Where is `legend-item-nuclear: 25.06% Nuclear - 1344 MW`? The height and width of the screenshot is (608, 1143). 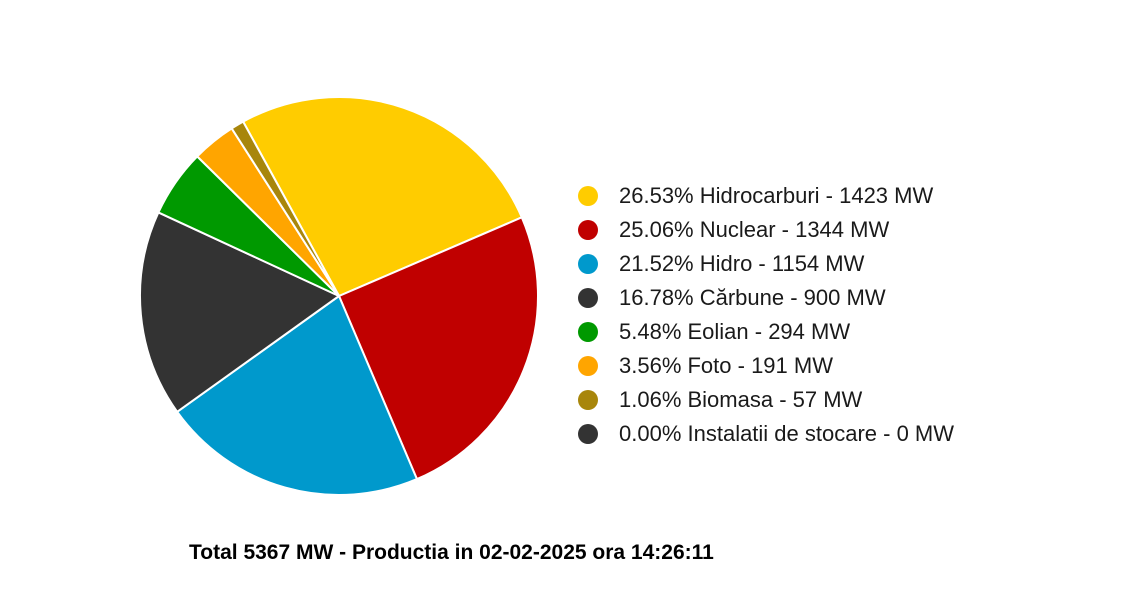 legend-item-nuclear: 25.06% Nuclear - 1344 MW is located at coordinates (766, 230).